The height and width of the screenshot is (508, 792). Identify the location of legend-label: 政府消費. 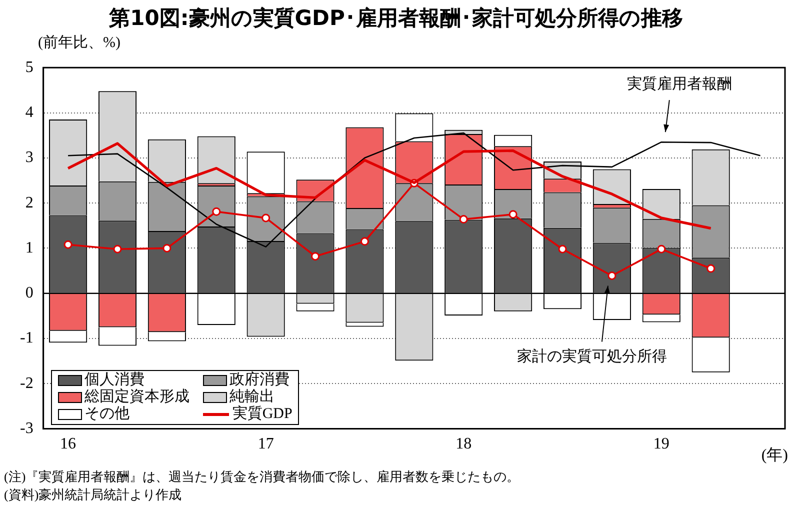
(259, 380).